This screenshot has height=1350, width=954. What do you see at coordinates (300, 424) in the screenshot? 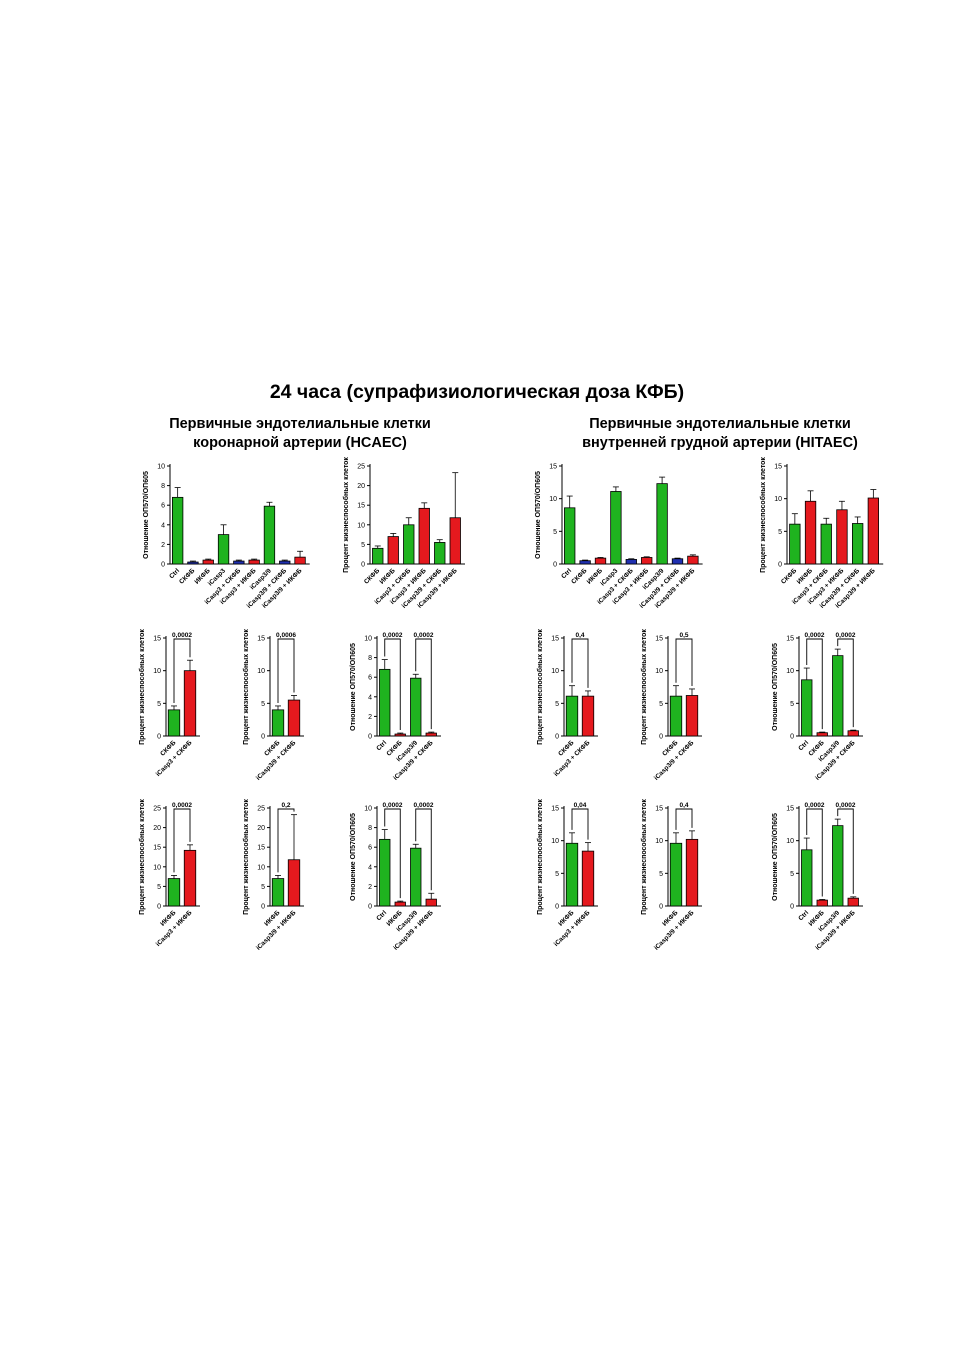
I see `hcaec-title-line1: Первичные эндотелиальные клетки` at bounding box center [300, 424].